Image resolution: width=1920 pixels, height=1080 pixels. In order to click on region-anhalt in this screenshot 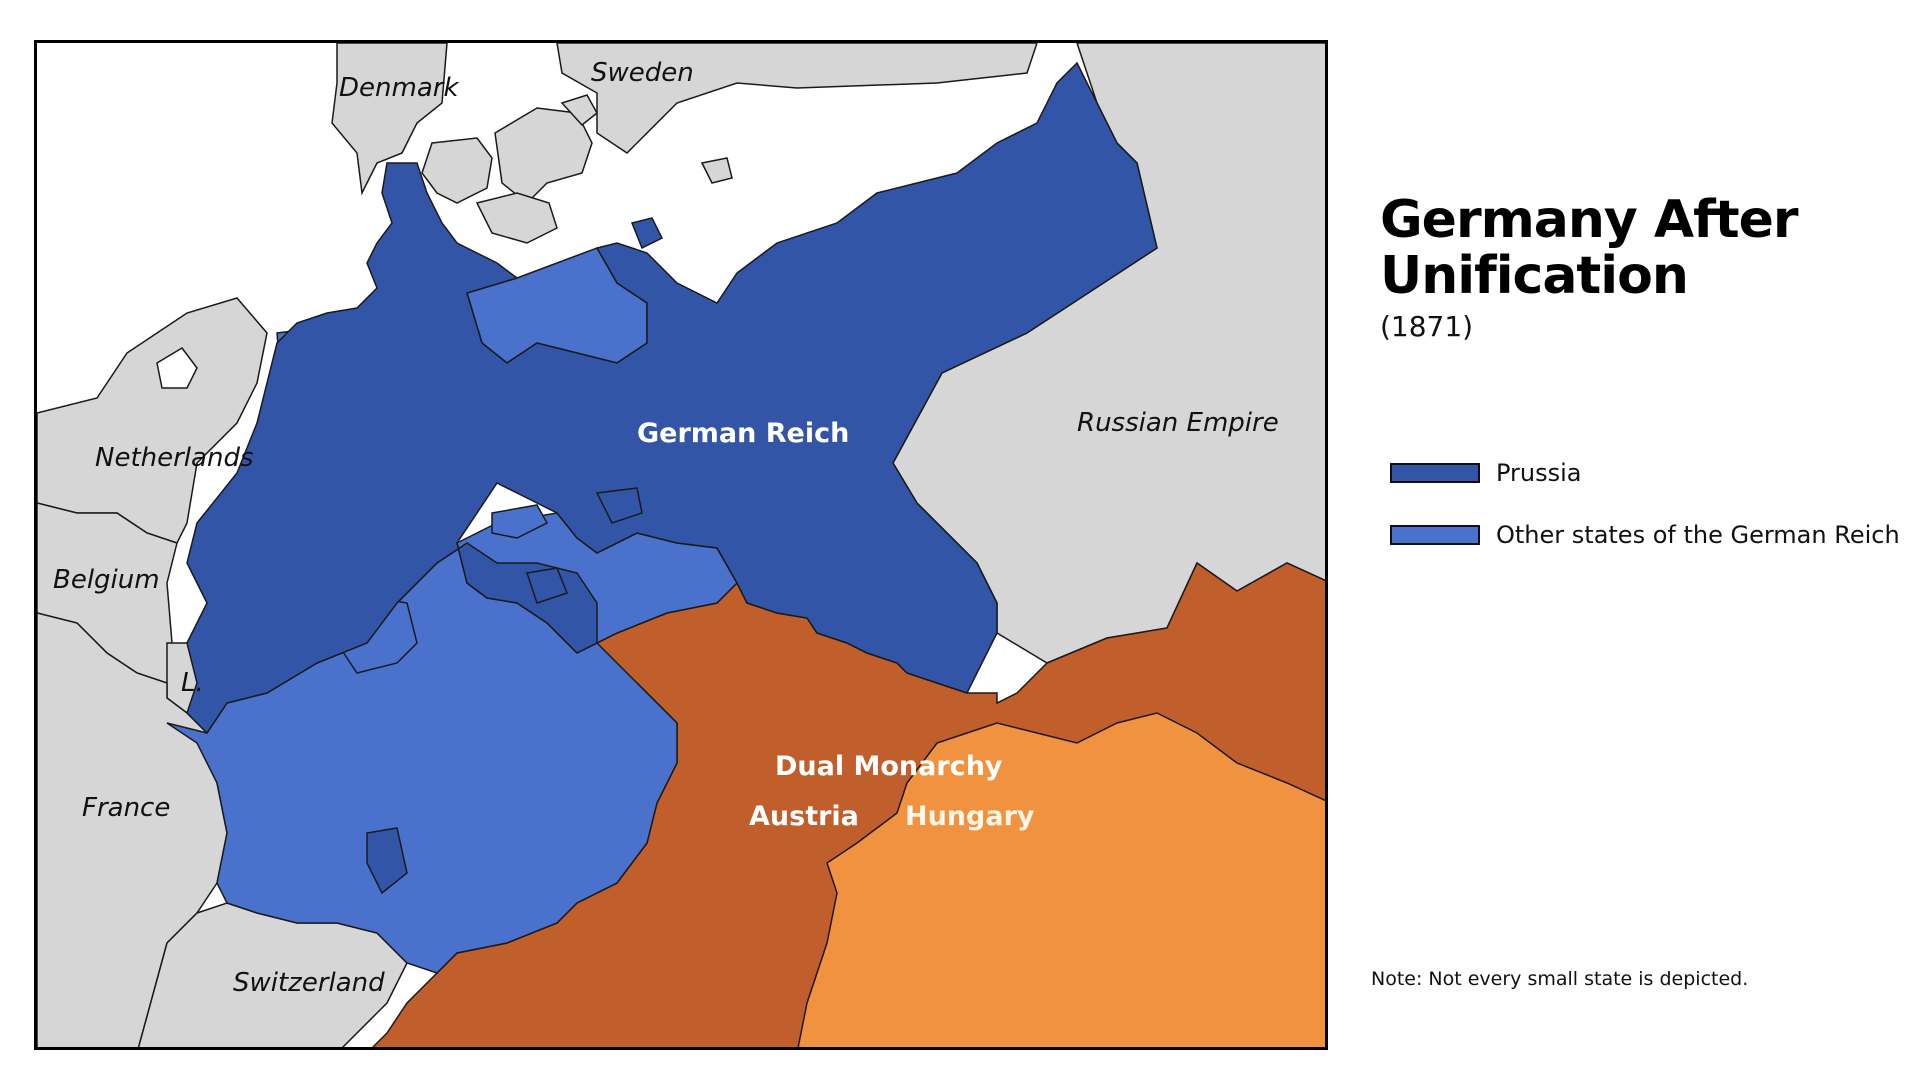, I will do `click(520, 521)`.